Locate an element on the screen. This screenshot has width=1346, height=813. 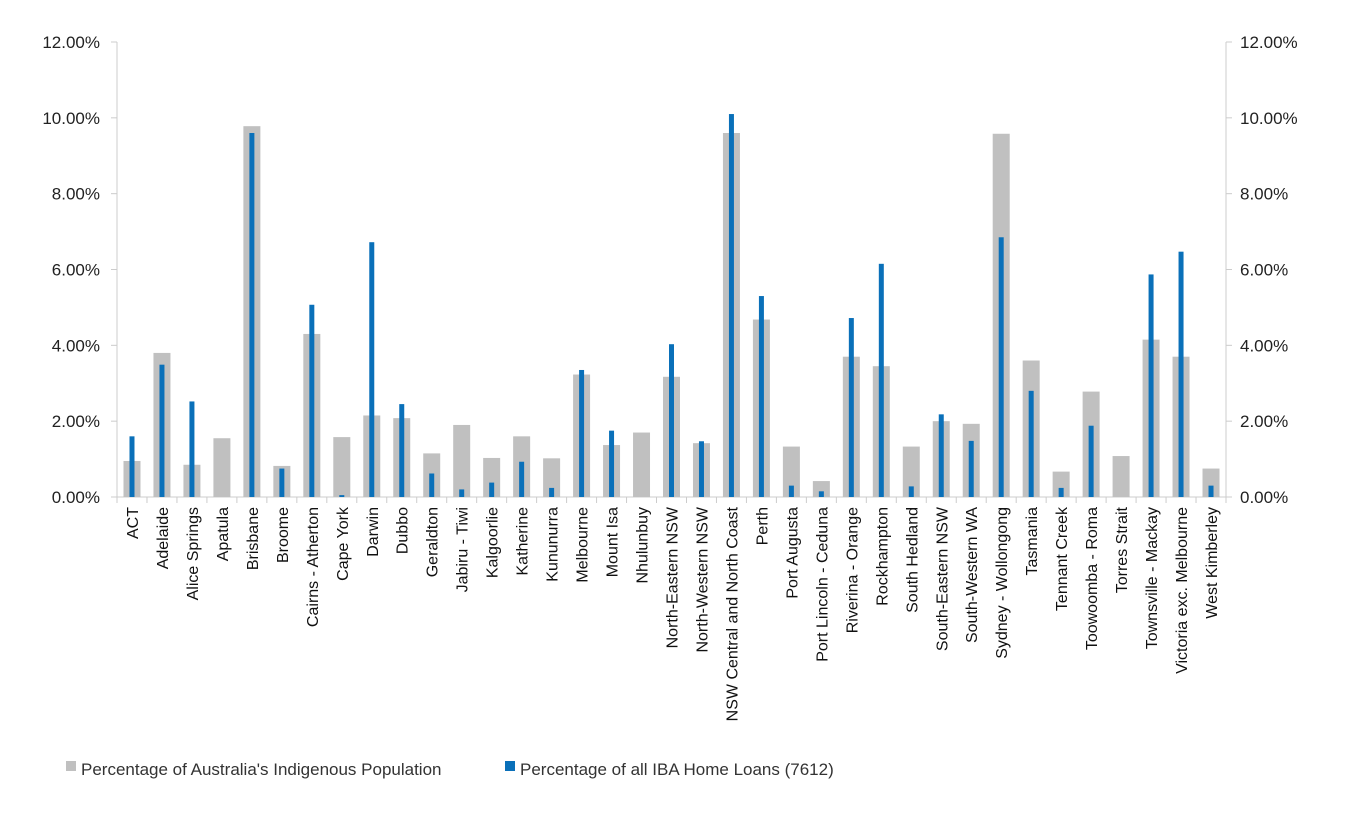
category-label: Darwin is located at coordinates (373, 532).